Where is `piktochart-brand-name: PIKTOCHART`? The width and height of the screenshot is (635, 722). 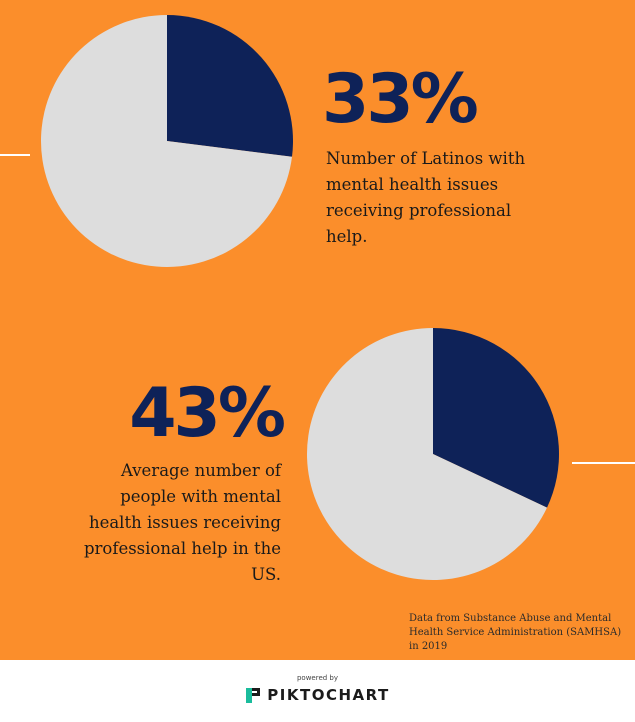 piktochart-brand-name: PIKTOCHART is located at coordinates (328, 695).